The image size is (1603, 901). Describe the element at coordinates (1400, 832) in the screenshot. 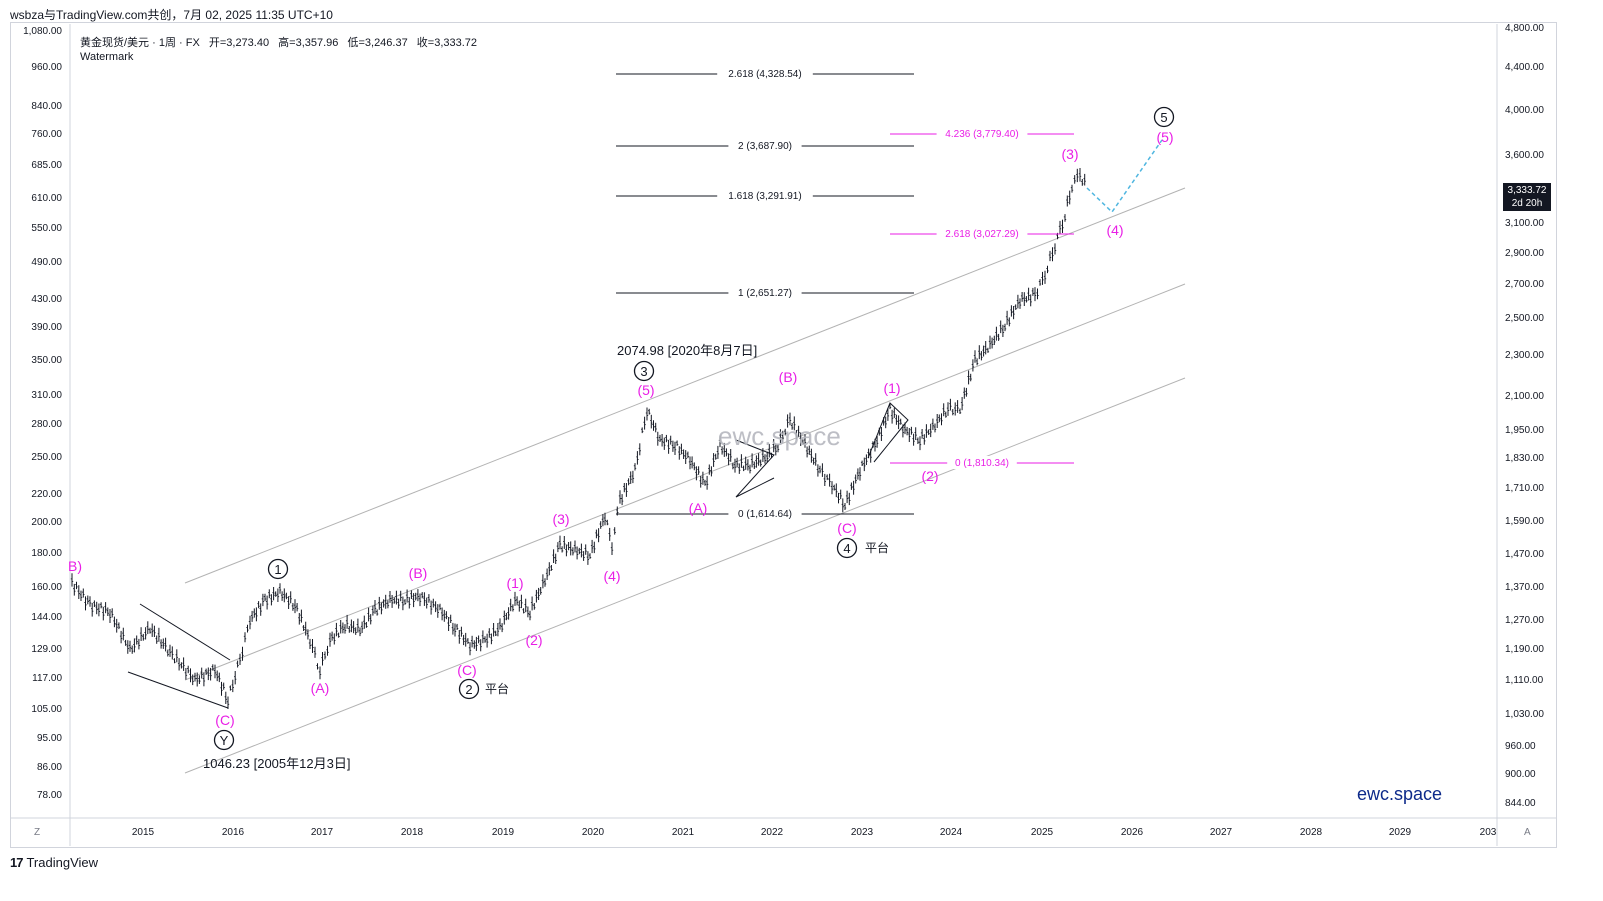

I see `time-axis-tick: 2029` at that location.